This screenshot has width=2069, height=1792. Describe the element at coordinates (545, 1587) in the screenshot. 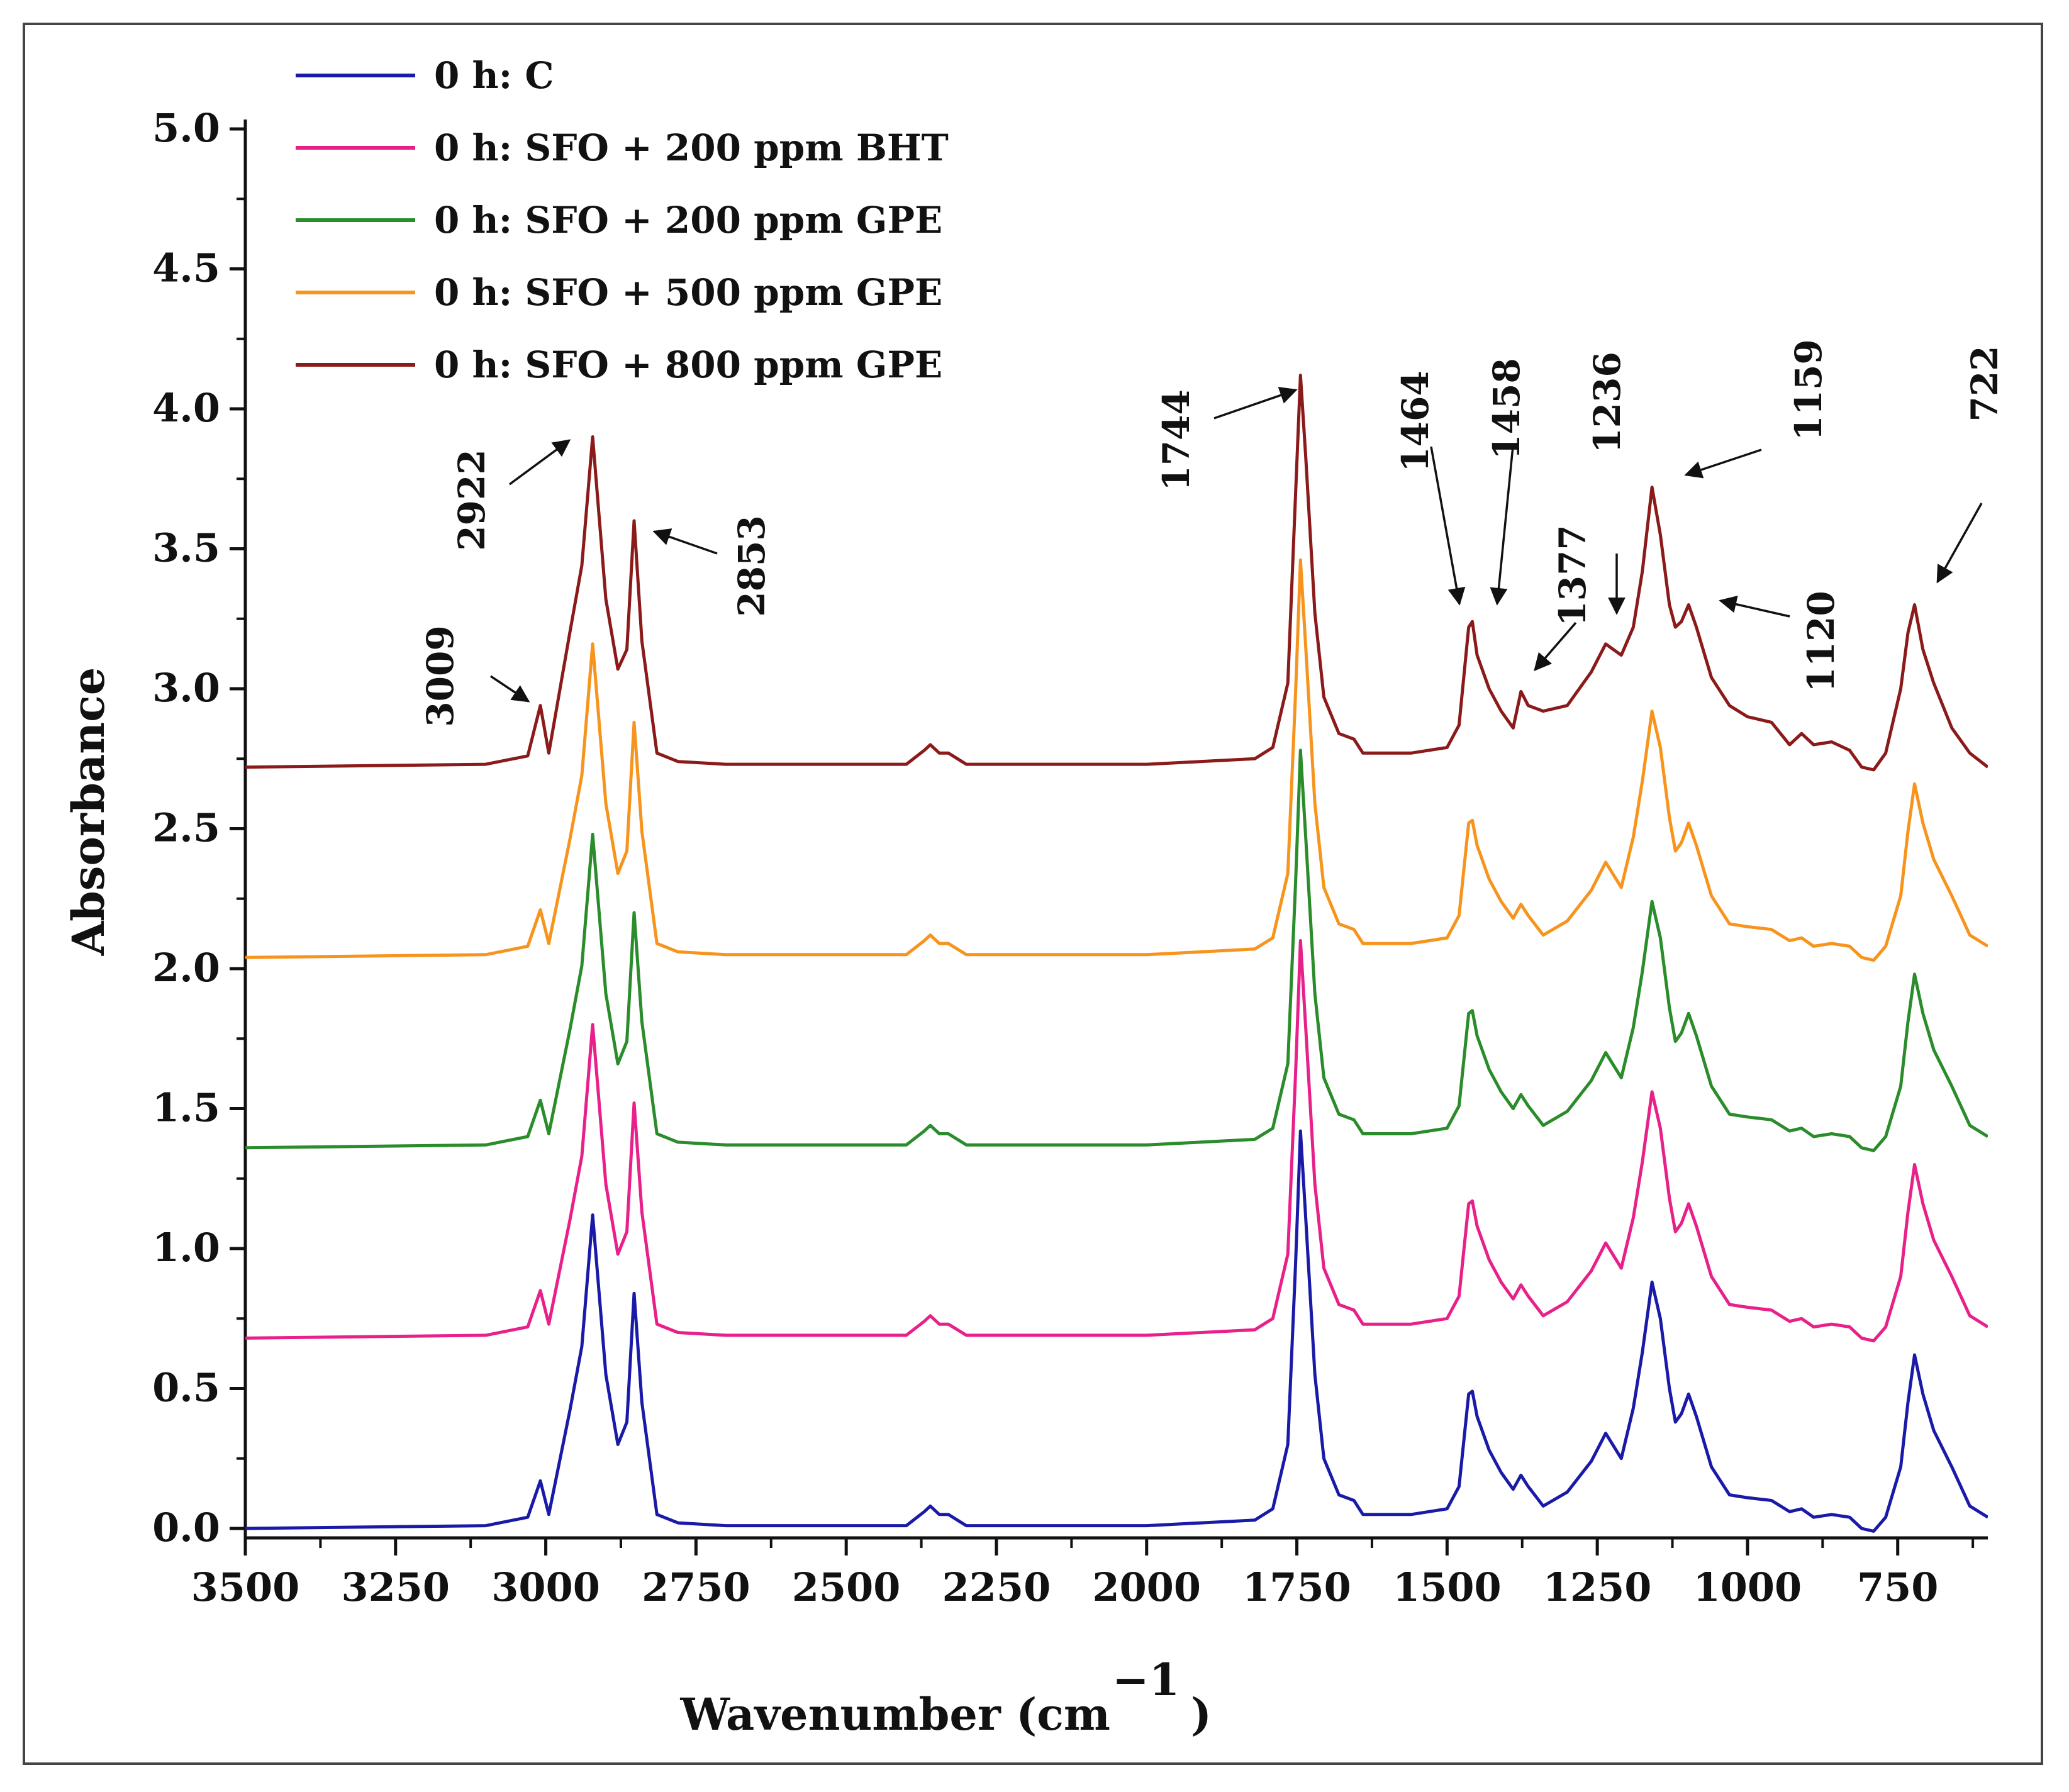

I see `x-tick-label: 3000` at that location.